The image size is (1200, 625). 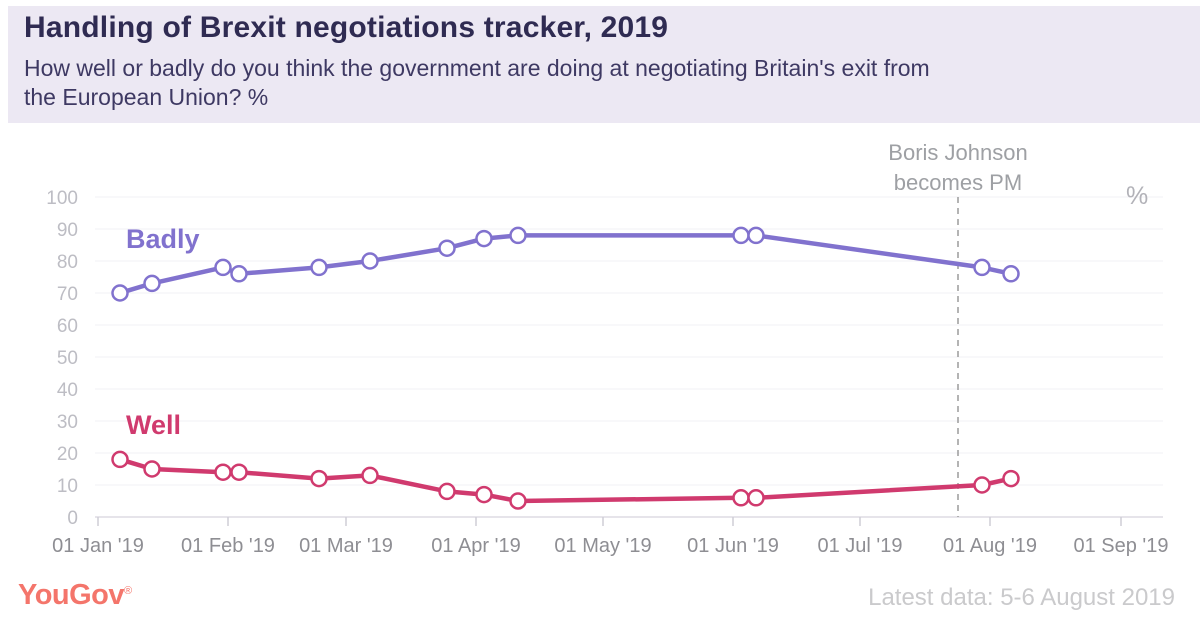 What do you see at coordinates (146, 97) in the screenshot?
I see `subtitle-line-2: the European Union? %` at bounding box center [146, 97].